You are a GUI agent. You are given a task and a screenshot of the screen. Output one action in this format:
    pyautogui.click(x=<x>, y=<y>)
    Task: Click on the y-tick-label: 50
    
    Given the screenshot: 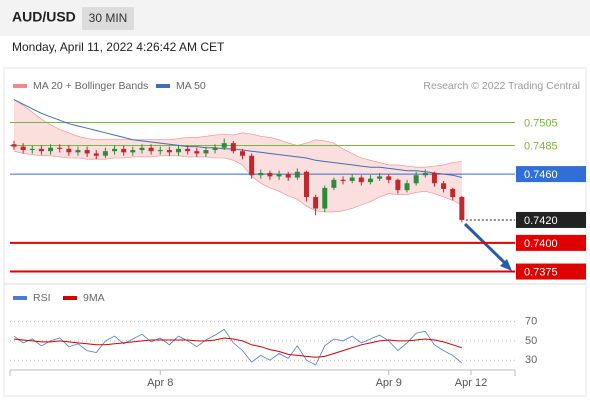 What is the action you would take?
    pyautogui.click(x=531, y=341)
    